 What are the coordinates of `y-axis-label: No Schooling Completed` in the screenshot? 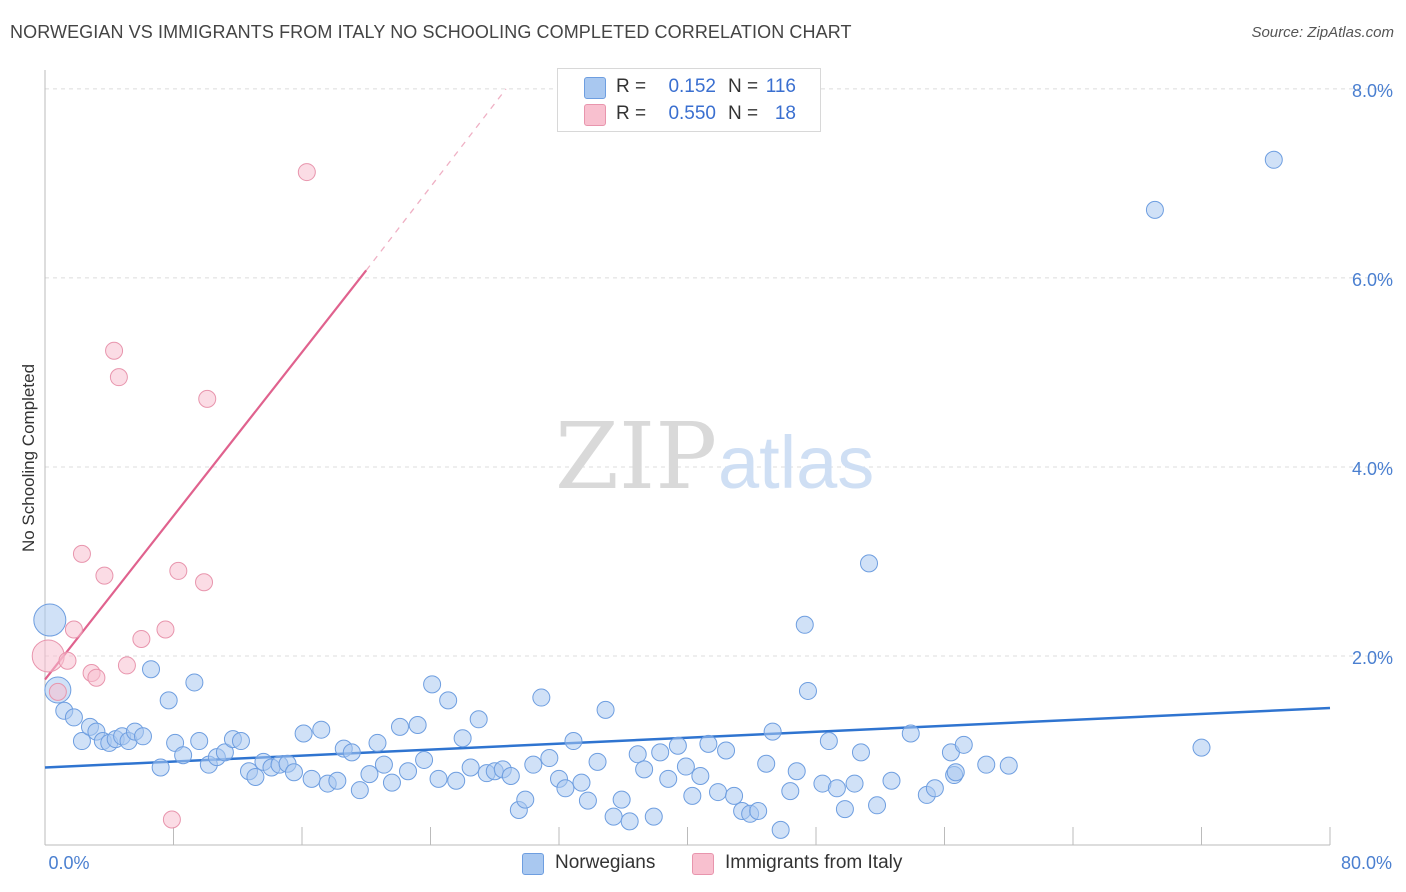 It's located at (28, 458).